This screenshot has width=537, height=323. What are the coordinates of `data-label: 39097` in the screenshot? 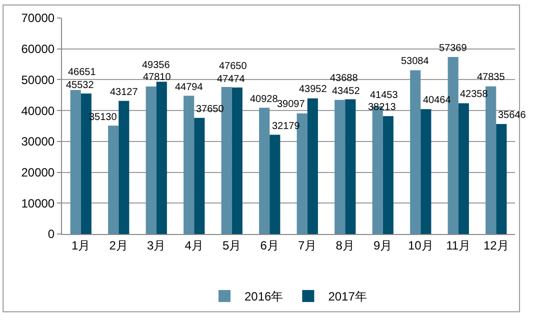 It's located at (291, 104).